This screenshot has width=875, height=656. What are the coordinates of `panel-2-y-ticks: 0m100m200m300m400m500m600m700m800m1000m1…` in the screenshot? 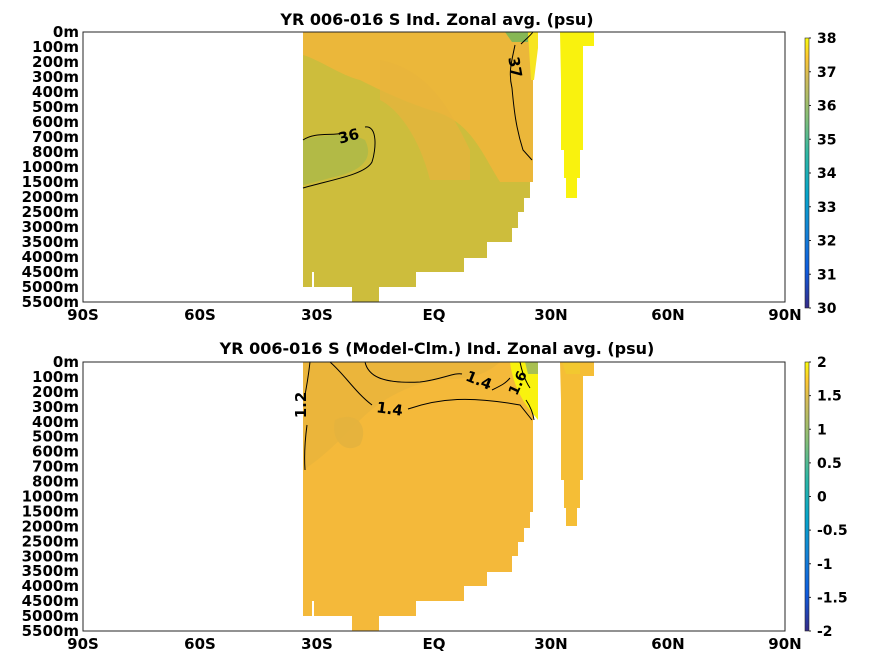 It's located at (50, 496).